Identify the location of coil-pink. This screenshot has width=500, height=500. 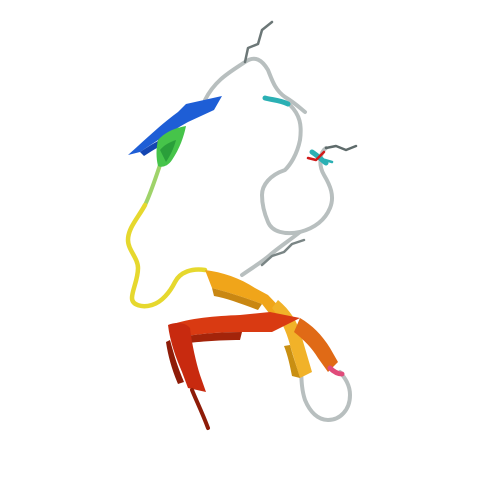
(336, 371).